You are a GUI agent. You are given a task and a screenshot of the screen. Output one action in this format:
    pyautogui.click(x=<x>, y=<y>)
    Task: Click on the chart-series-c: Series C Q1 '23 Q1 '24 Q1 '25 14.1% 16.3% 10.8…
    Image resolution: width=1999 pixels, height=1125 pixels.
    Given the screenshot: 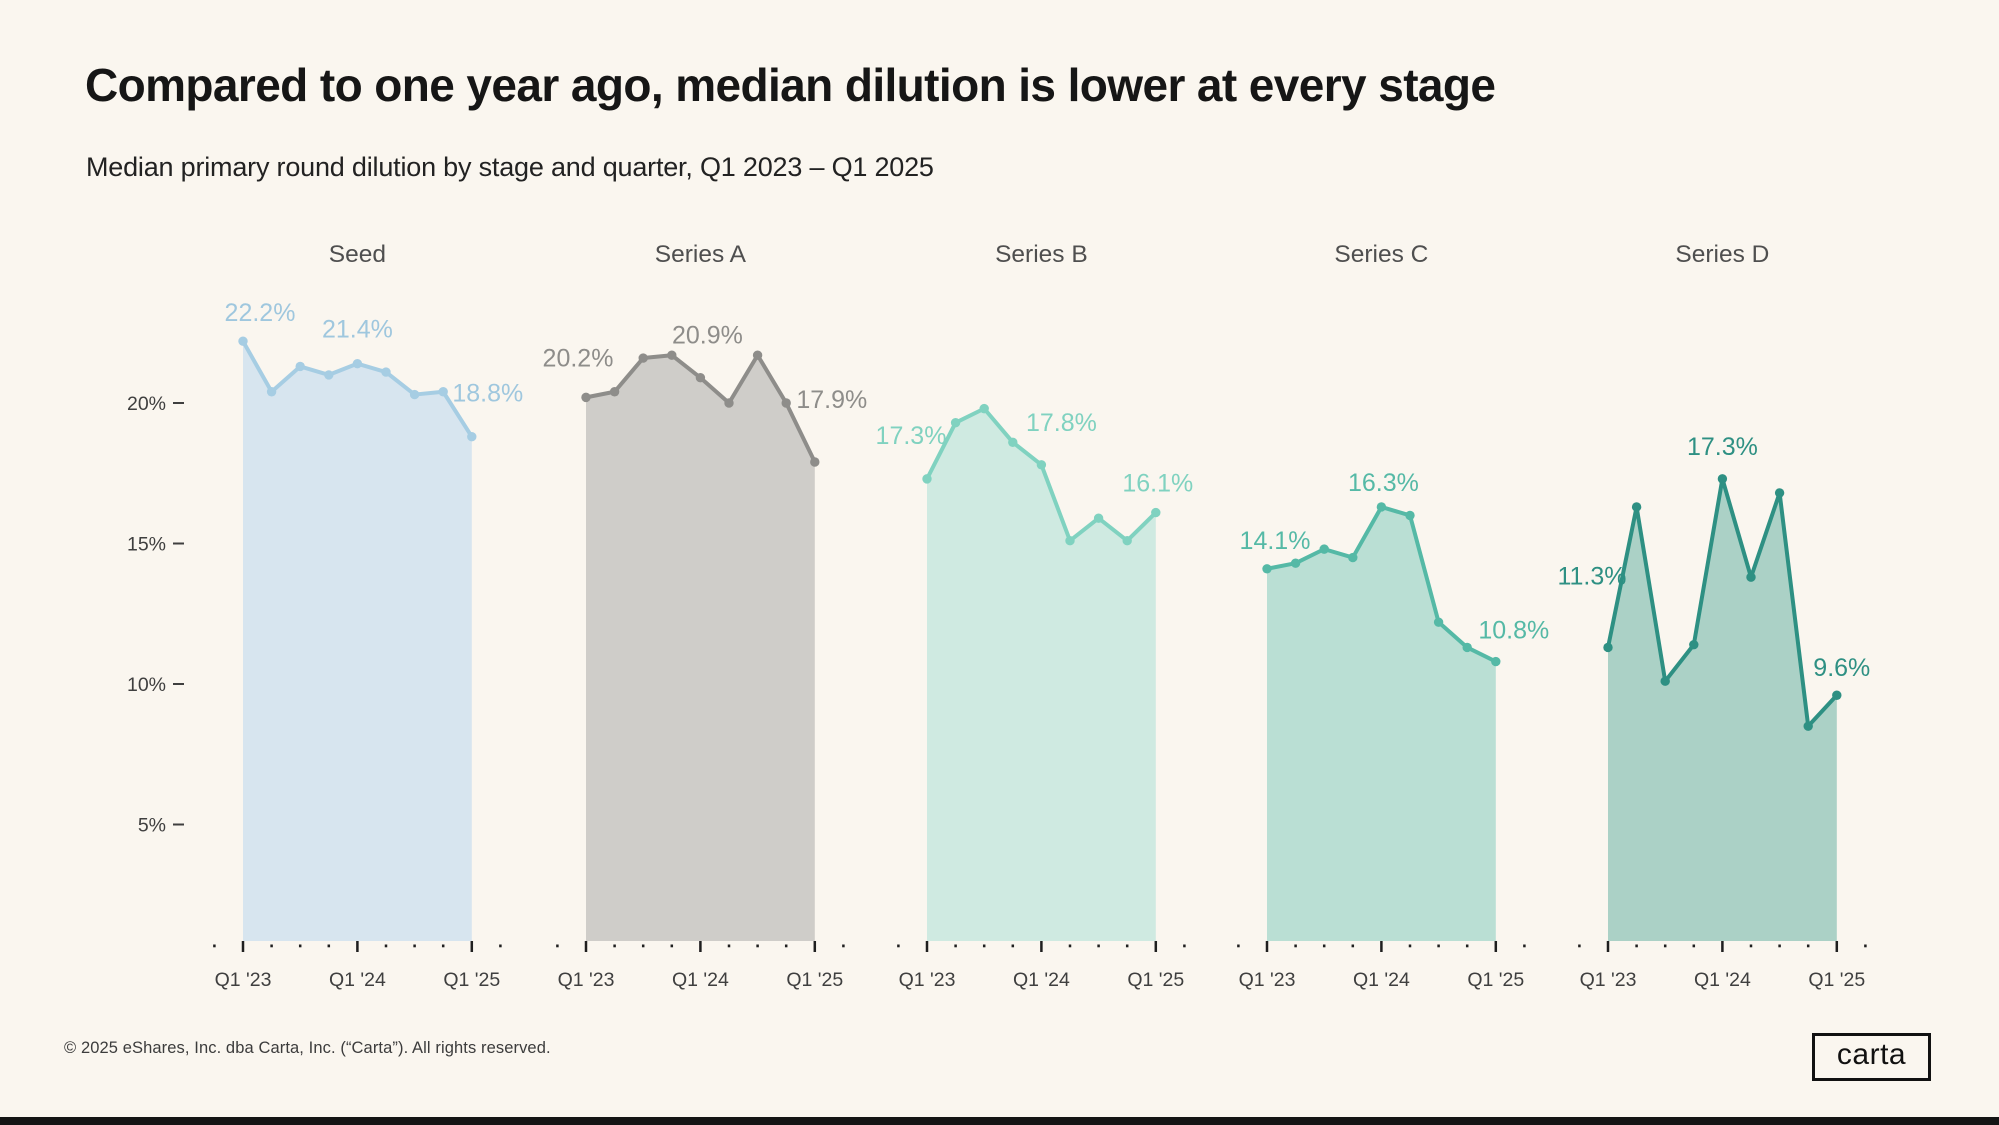 What is the action you would take?
    pyautogui.click(x=1393, y=616)
    